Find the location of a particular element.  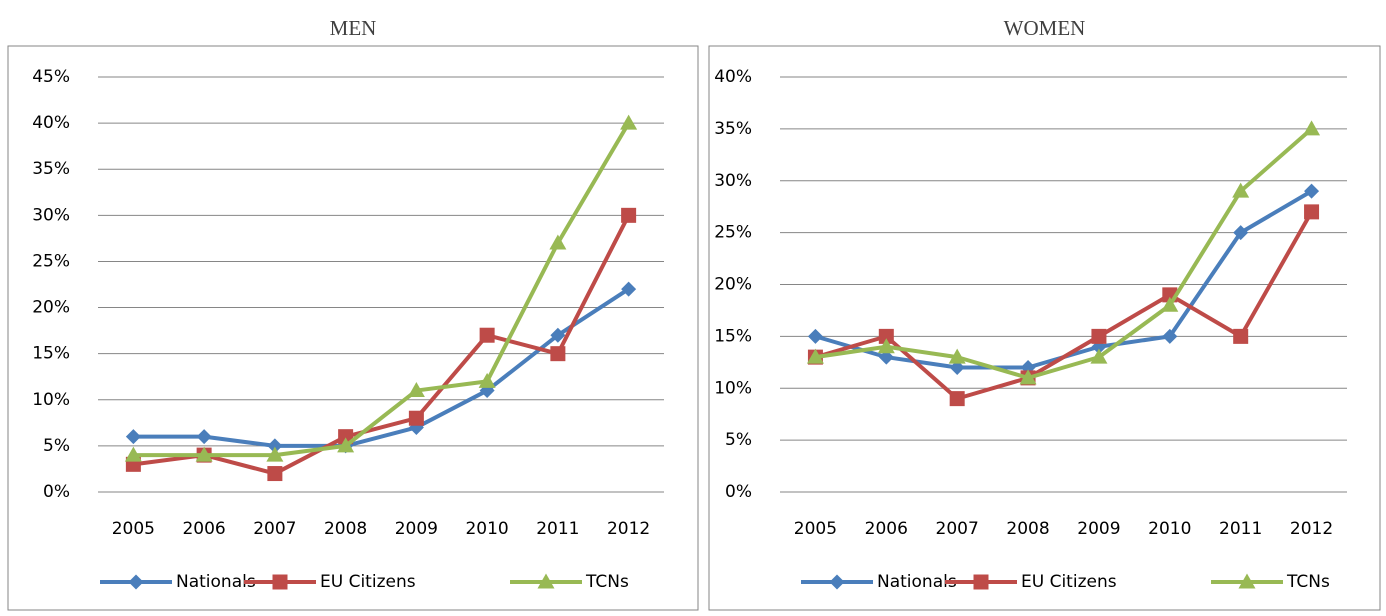

y-tick-label: 45% is located at coordinates (51, 77).